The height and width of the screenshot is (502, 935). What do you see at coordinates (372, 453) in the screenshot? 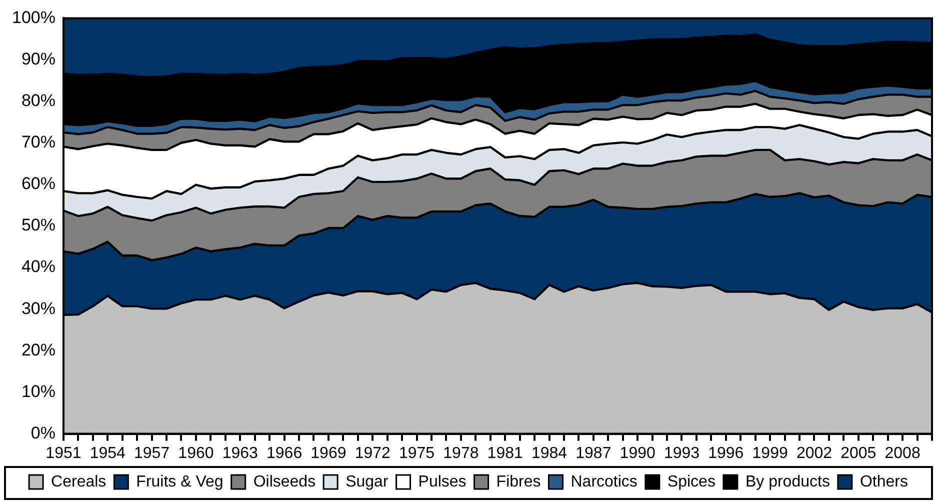
I see `x-tick-label: 1972` at bounding box center [372, 453].